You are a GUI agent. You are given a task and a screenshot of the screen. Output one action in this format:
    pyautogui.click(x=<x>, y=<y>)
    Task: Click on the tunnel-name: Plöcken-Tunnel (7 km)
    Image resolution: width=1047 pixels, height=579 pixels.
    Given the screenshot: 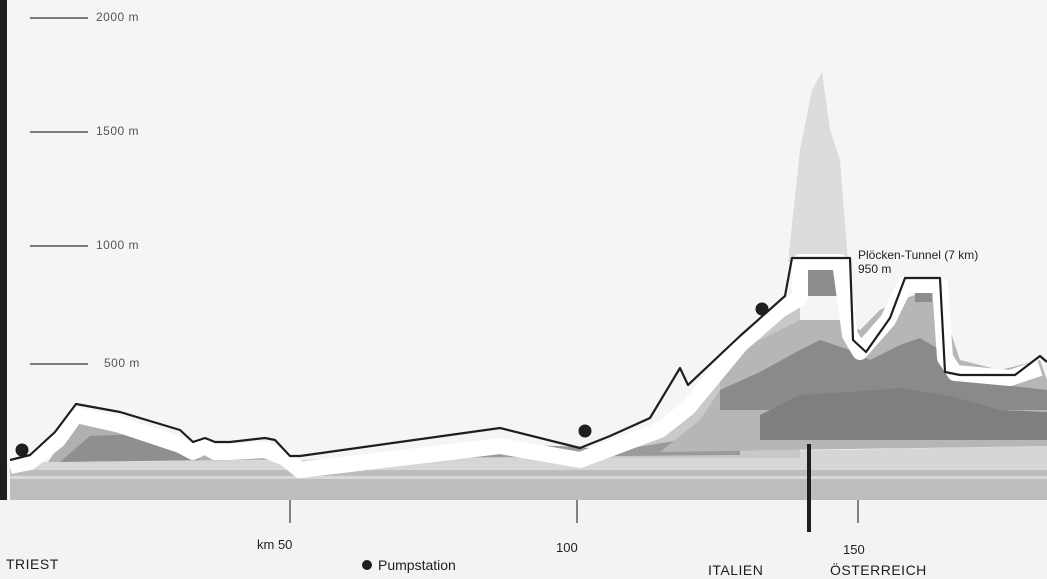 What is the action you would take?
    pyautogui.click(x=918, y=255)
    